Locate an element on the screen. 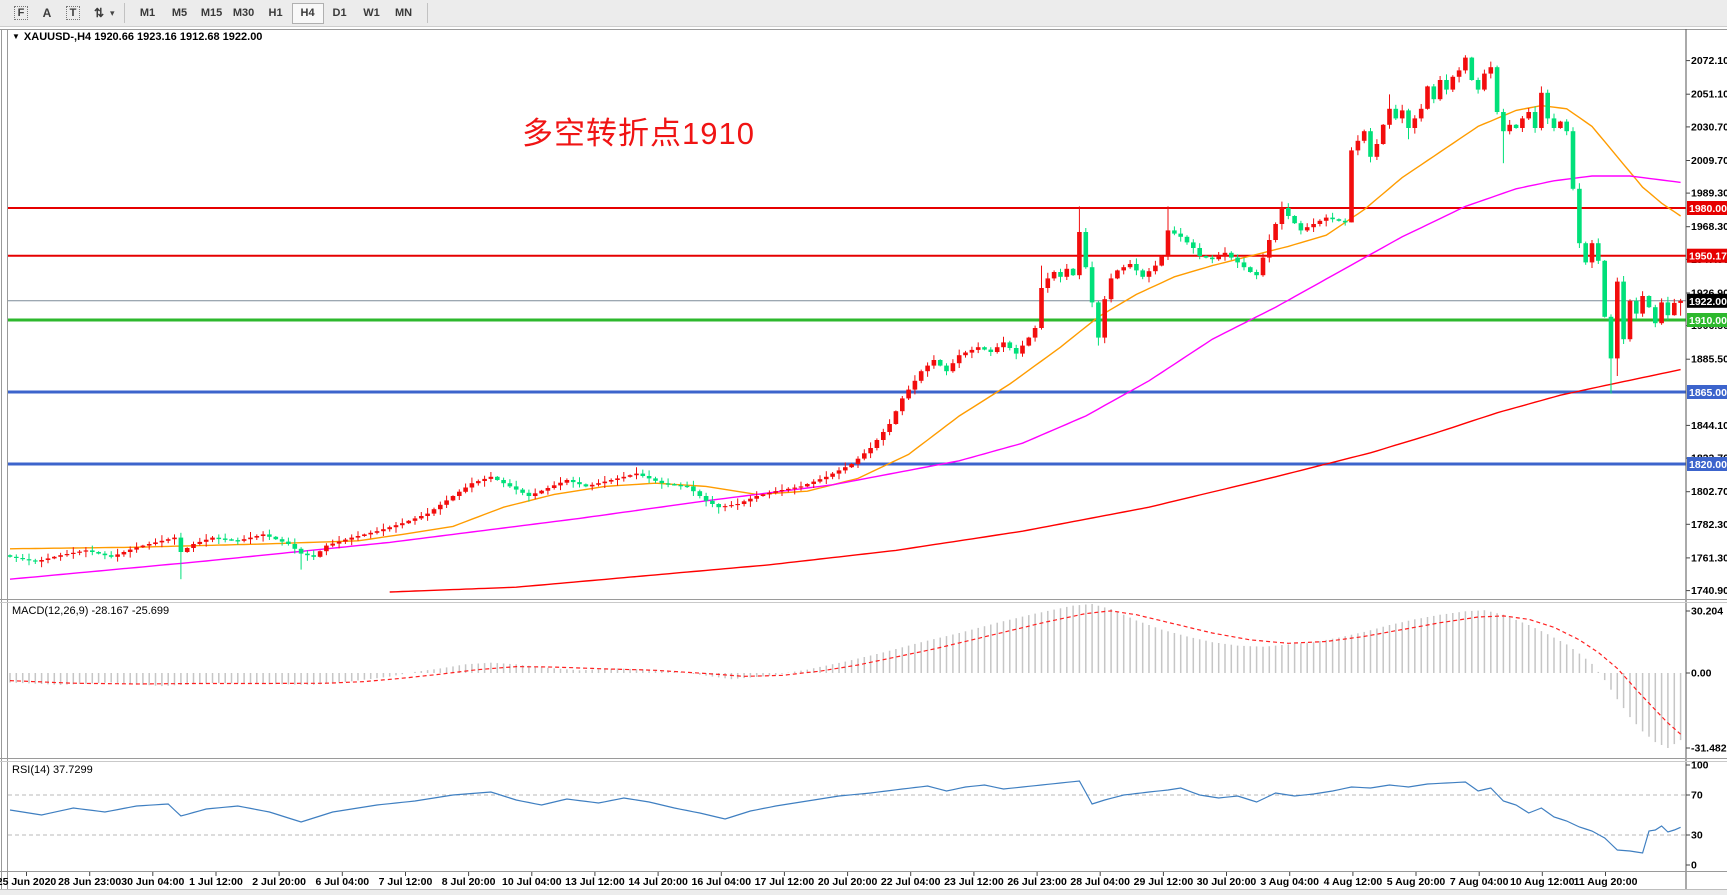 The height and width of the screenshot is (895, 1727). svg-text: 6 Jul 04:00 is located at coordinates (342, 882).